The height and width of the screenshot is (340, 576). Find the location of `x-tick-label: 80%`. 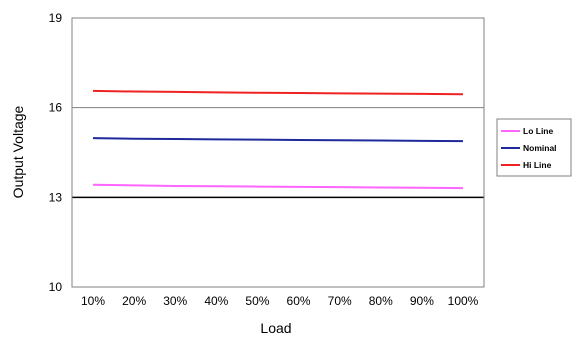

x-tick-label: 80% is located at coordinates (381, 301).